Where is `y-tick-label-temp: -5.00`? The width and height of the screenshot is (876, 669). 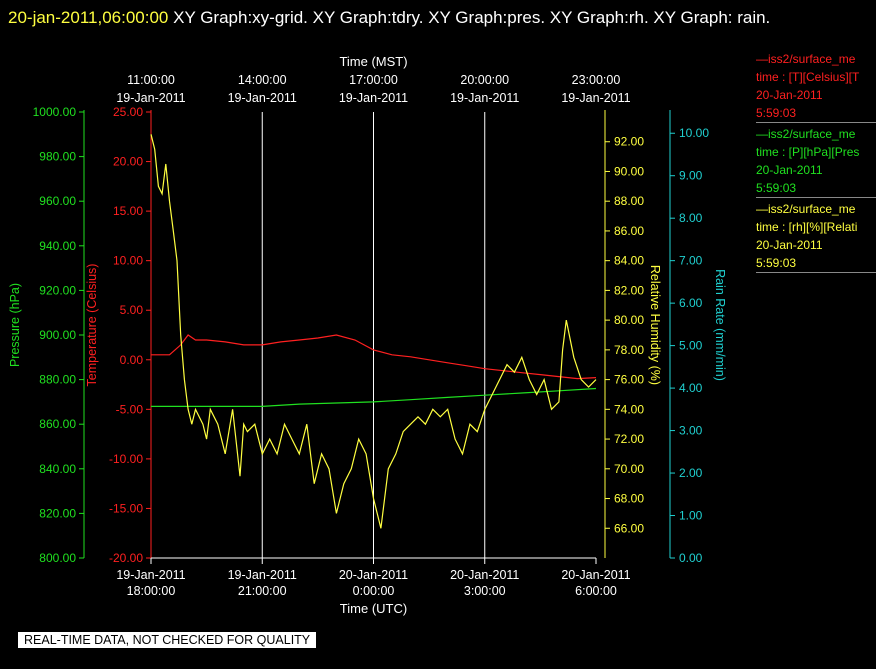 y-tick-label-temp: -5.00 is located at coordinates (130, 409).